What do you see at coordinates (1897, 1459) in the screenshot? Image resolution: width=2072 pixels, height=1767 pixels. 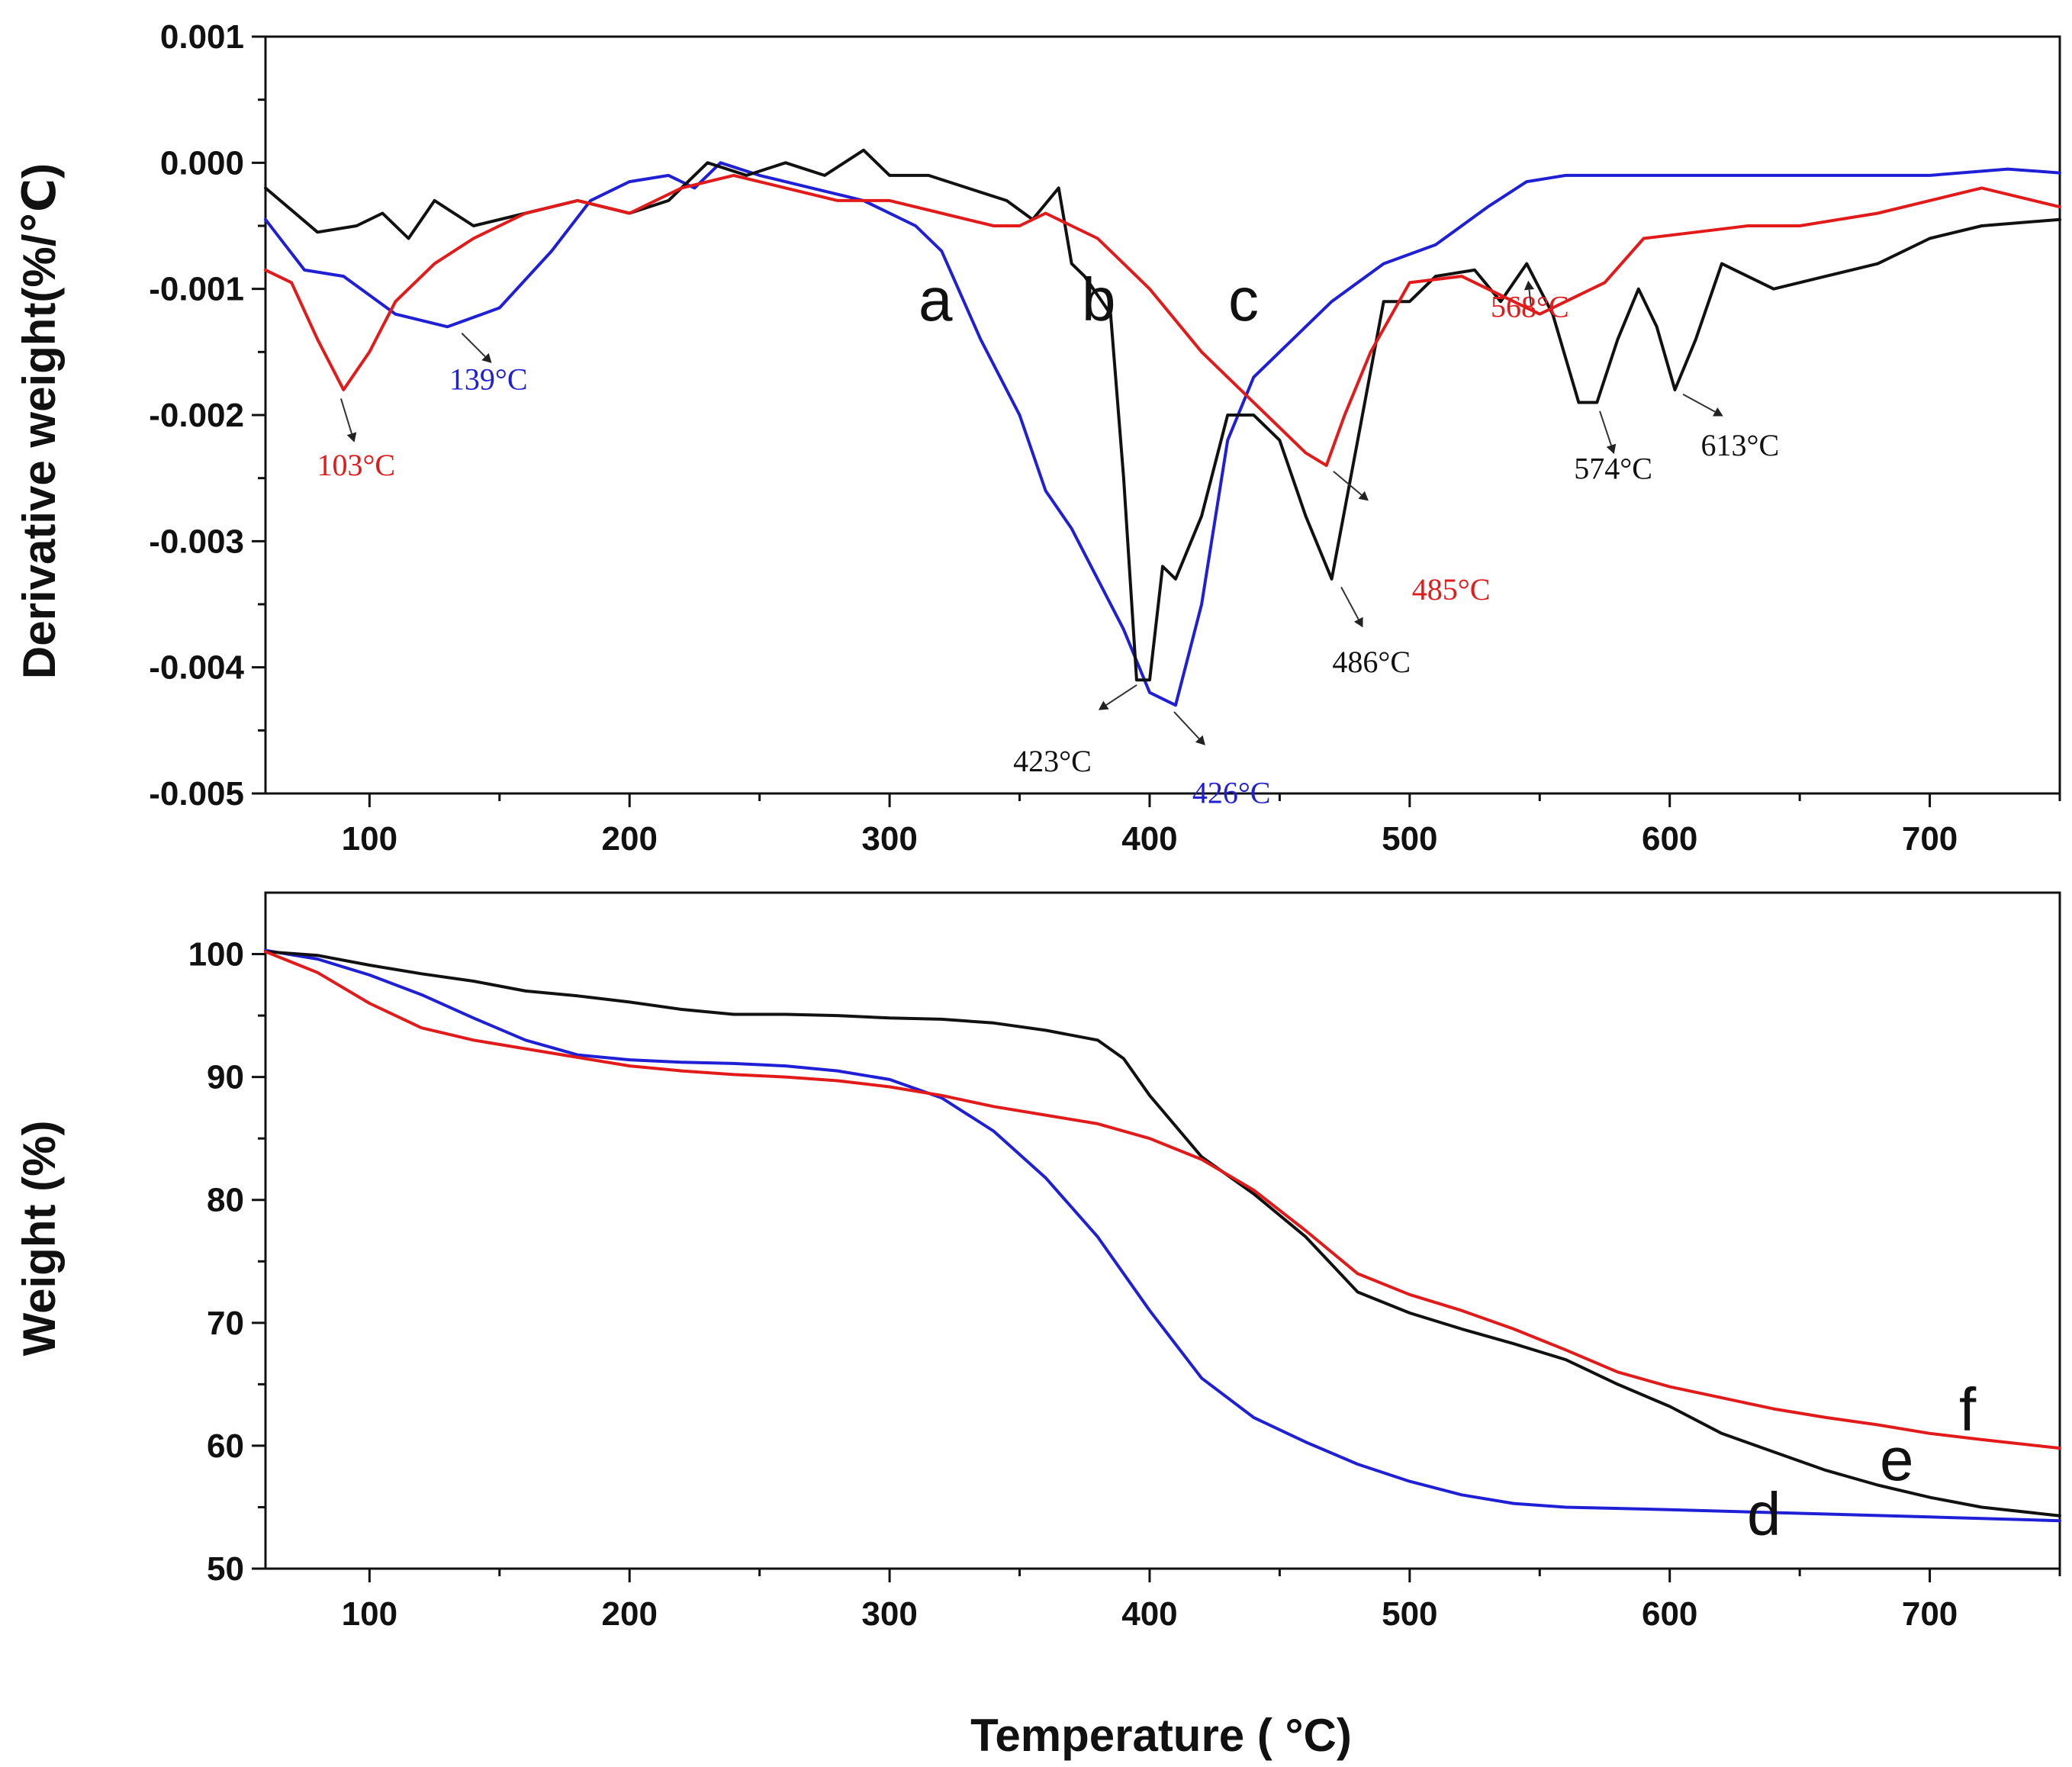 I see `curve-label-e: e` at bounding box center [1897, 1459].